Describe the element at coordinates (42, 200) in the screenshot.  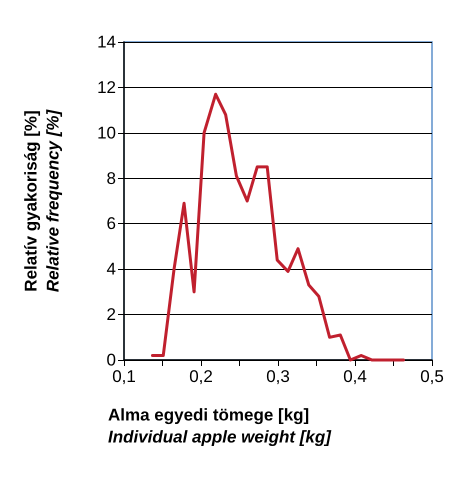
I see `y-axis-title: Relatív gyakoriság [%] Relative frequency [%]` at that location.